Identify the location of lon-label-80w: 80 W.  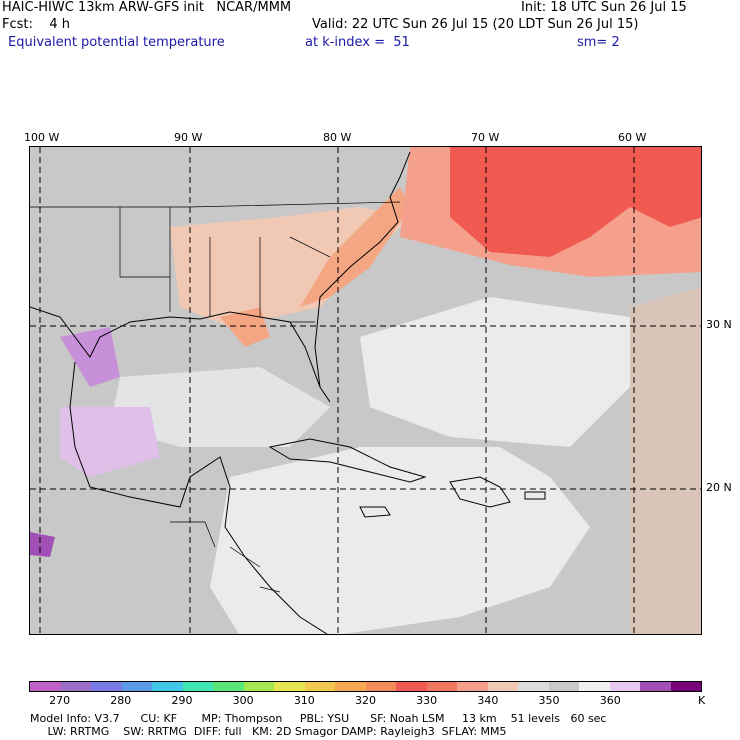
(337, 137).